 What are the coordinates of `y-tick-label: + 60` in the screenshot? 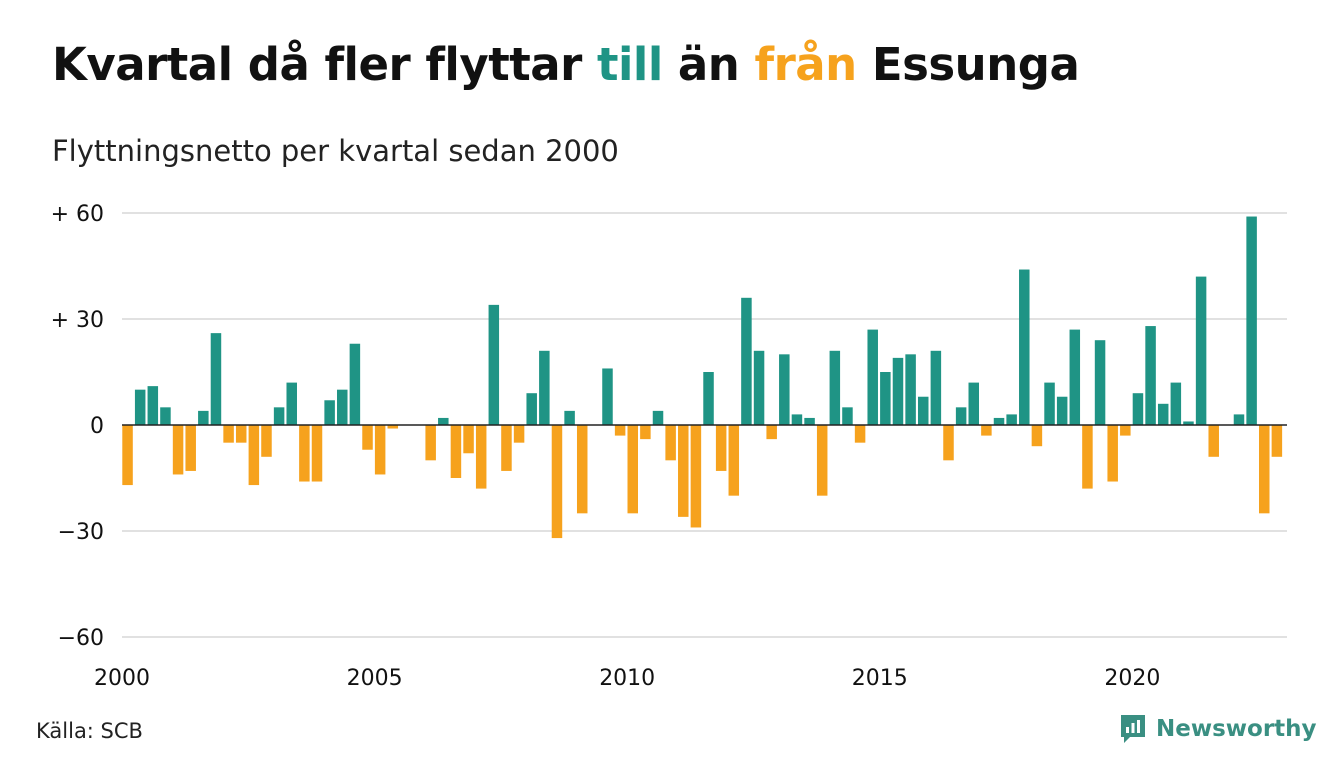 It's located at (77, 214).